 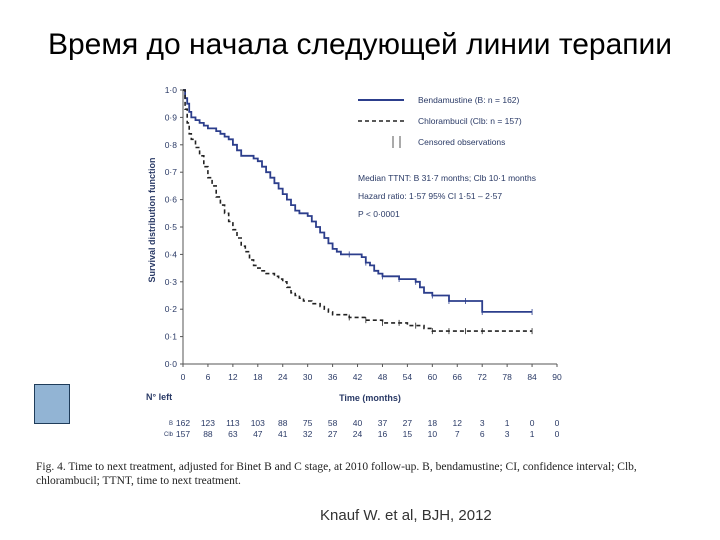 I want to click on x-tick-label: 18, so click(x=258, y=377).